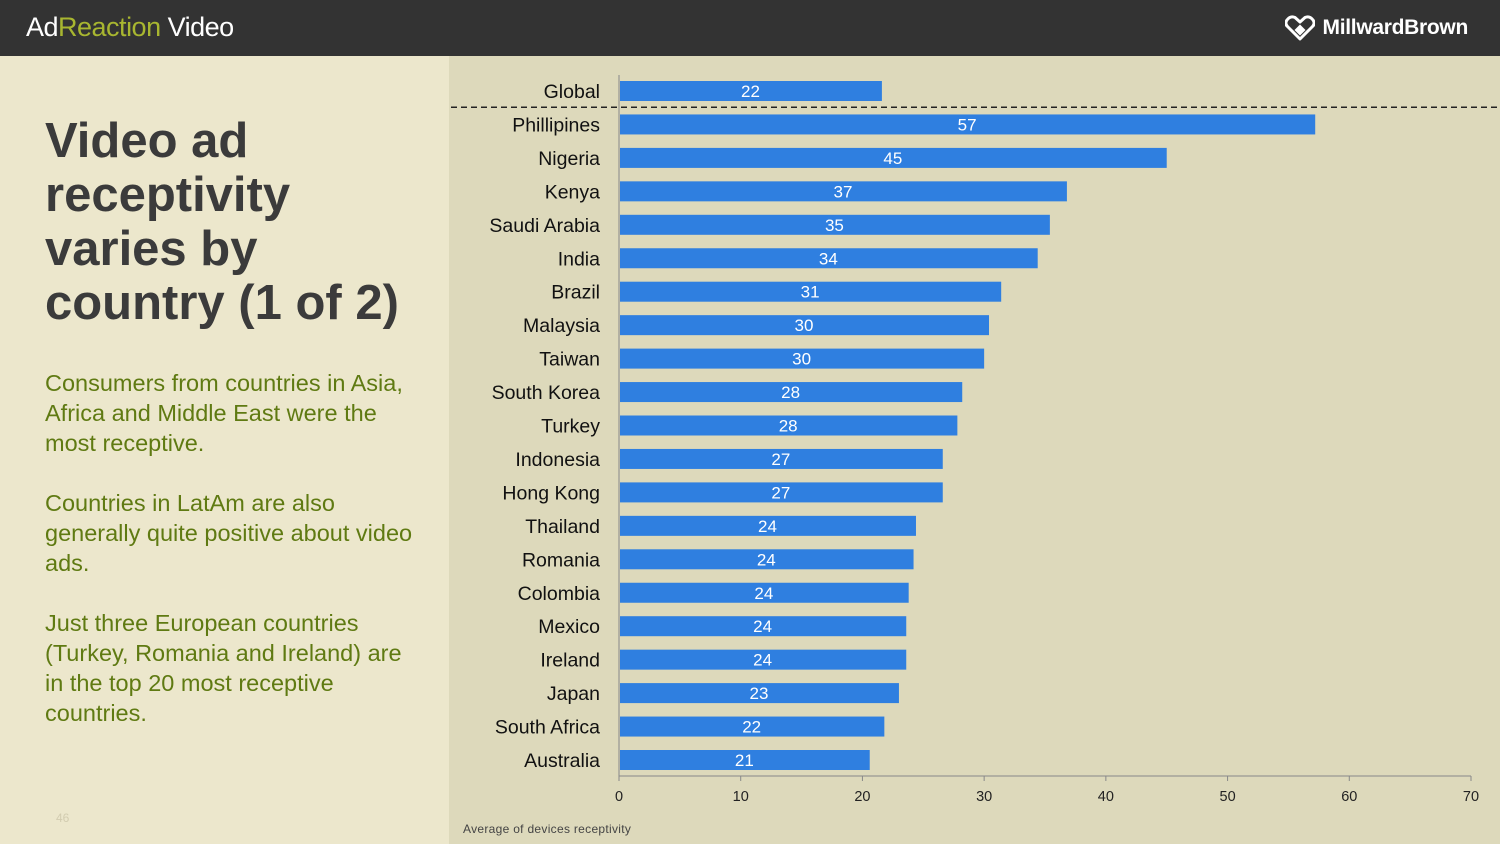 The image size is (1500, 844). I want to click on logo-text: MillwardBrown, so click(1395, 27).